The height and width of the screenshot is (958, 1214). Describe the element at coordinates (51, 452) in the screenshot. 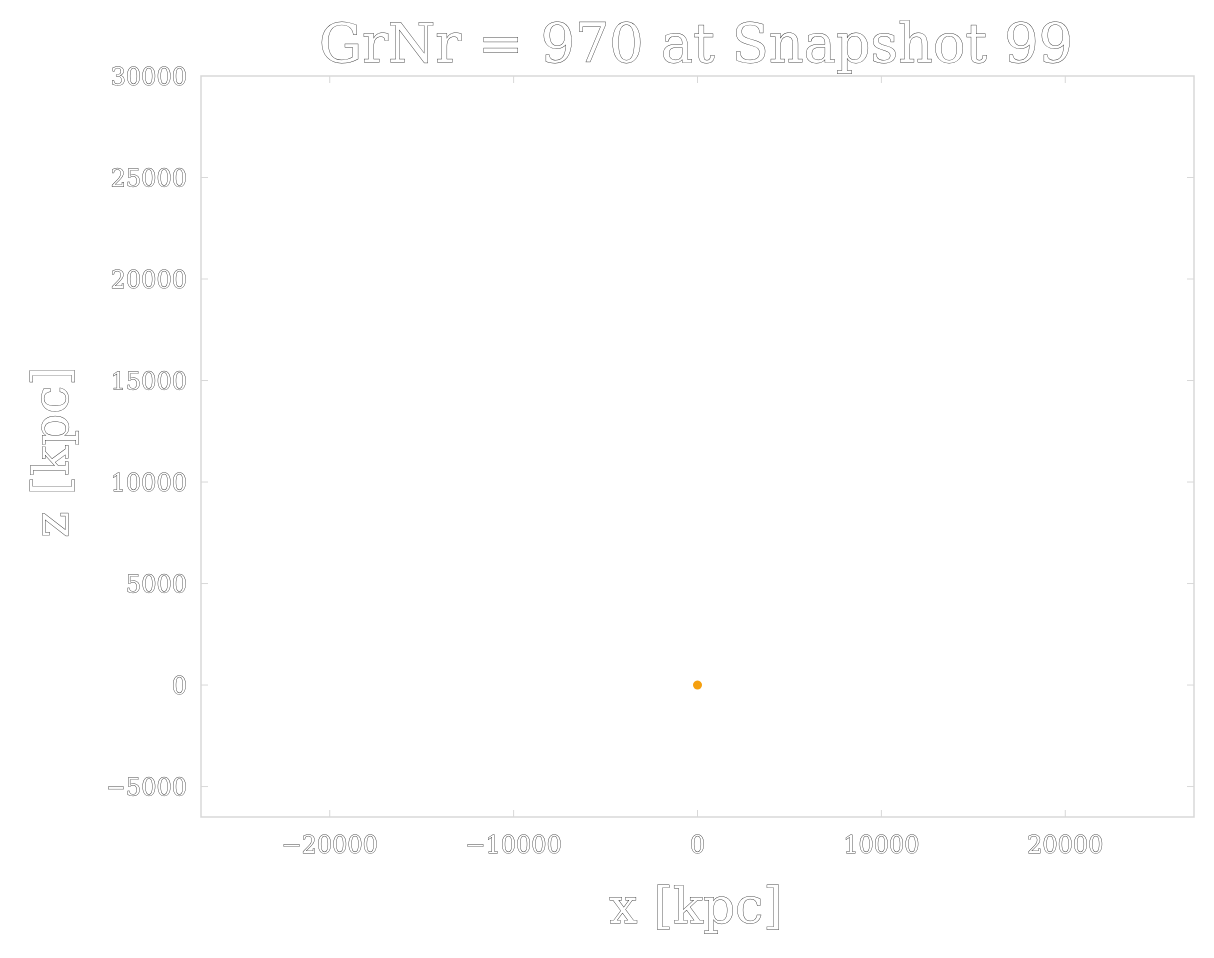

I see `y-axis-label: z [kpc]` at that location.